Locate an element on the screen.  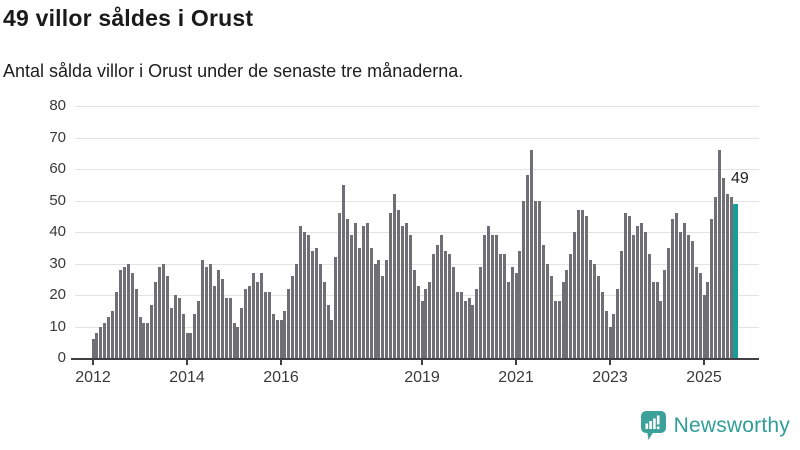
bar-highlighted is located at coordinates (735, 280).